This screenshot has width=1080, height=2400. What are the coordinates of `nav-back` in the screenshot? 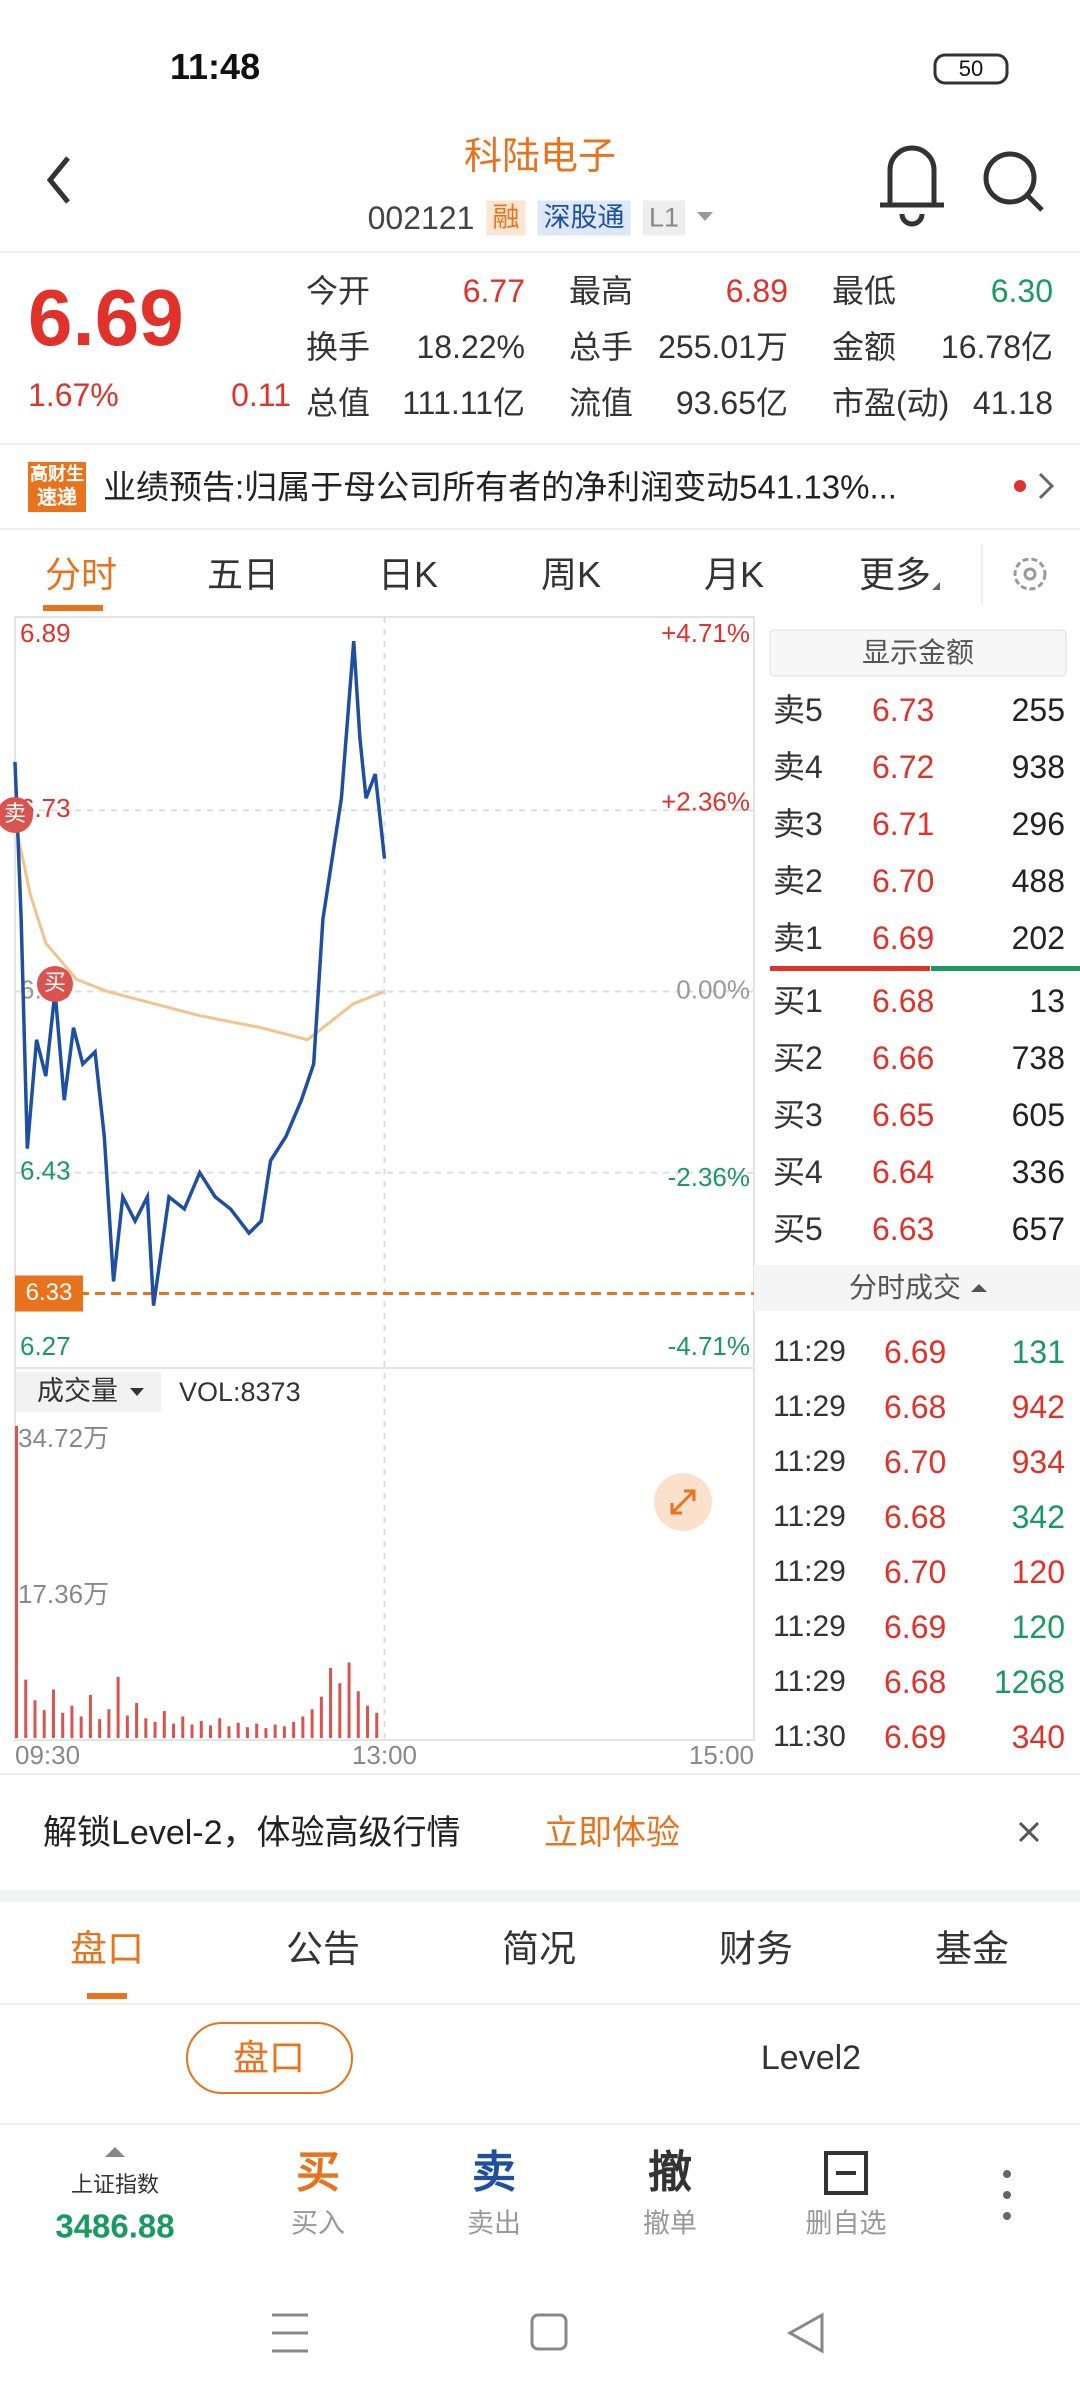 It's located at (805, 2333).